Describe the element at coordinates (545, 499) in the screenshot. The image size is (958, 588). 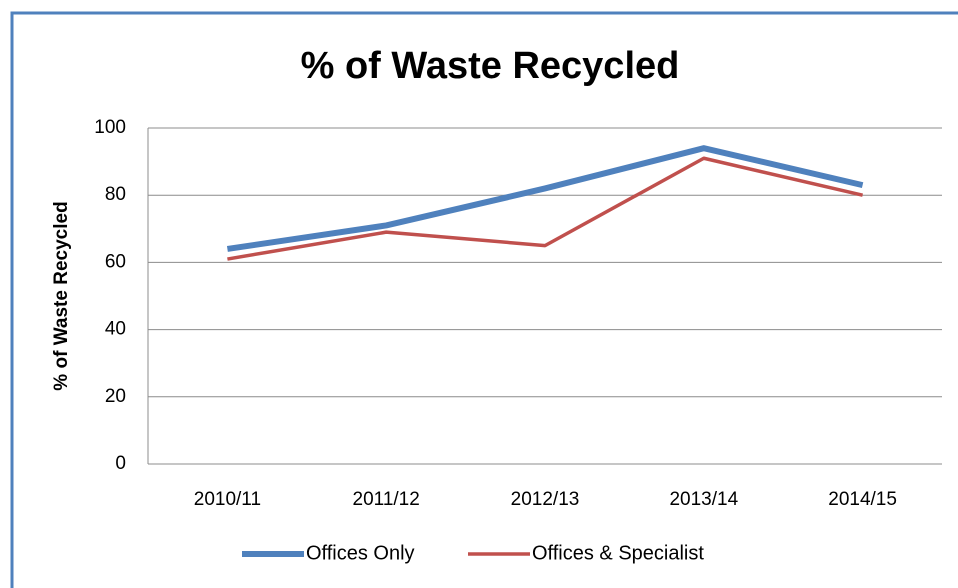
I see `x-tick-label: 2012/13` at that location.